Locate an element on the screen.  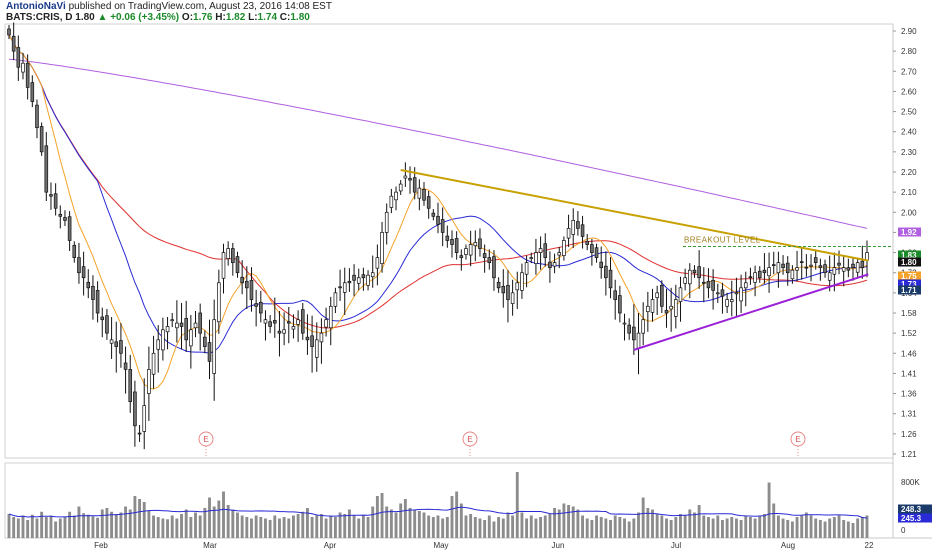
high-value: 1.82 is located at coordinates (235, 17).